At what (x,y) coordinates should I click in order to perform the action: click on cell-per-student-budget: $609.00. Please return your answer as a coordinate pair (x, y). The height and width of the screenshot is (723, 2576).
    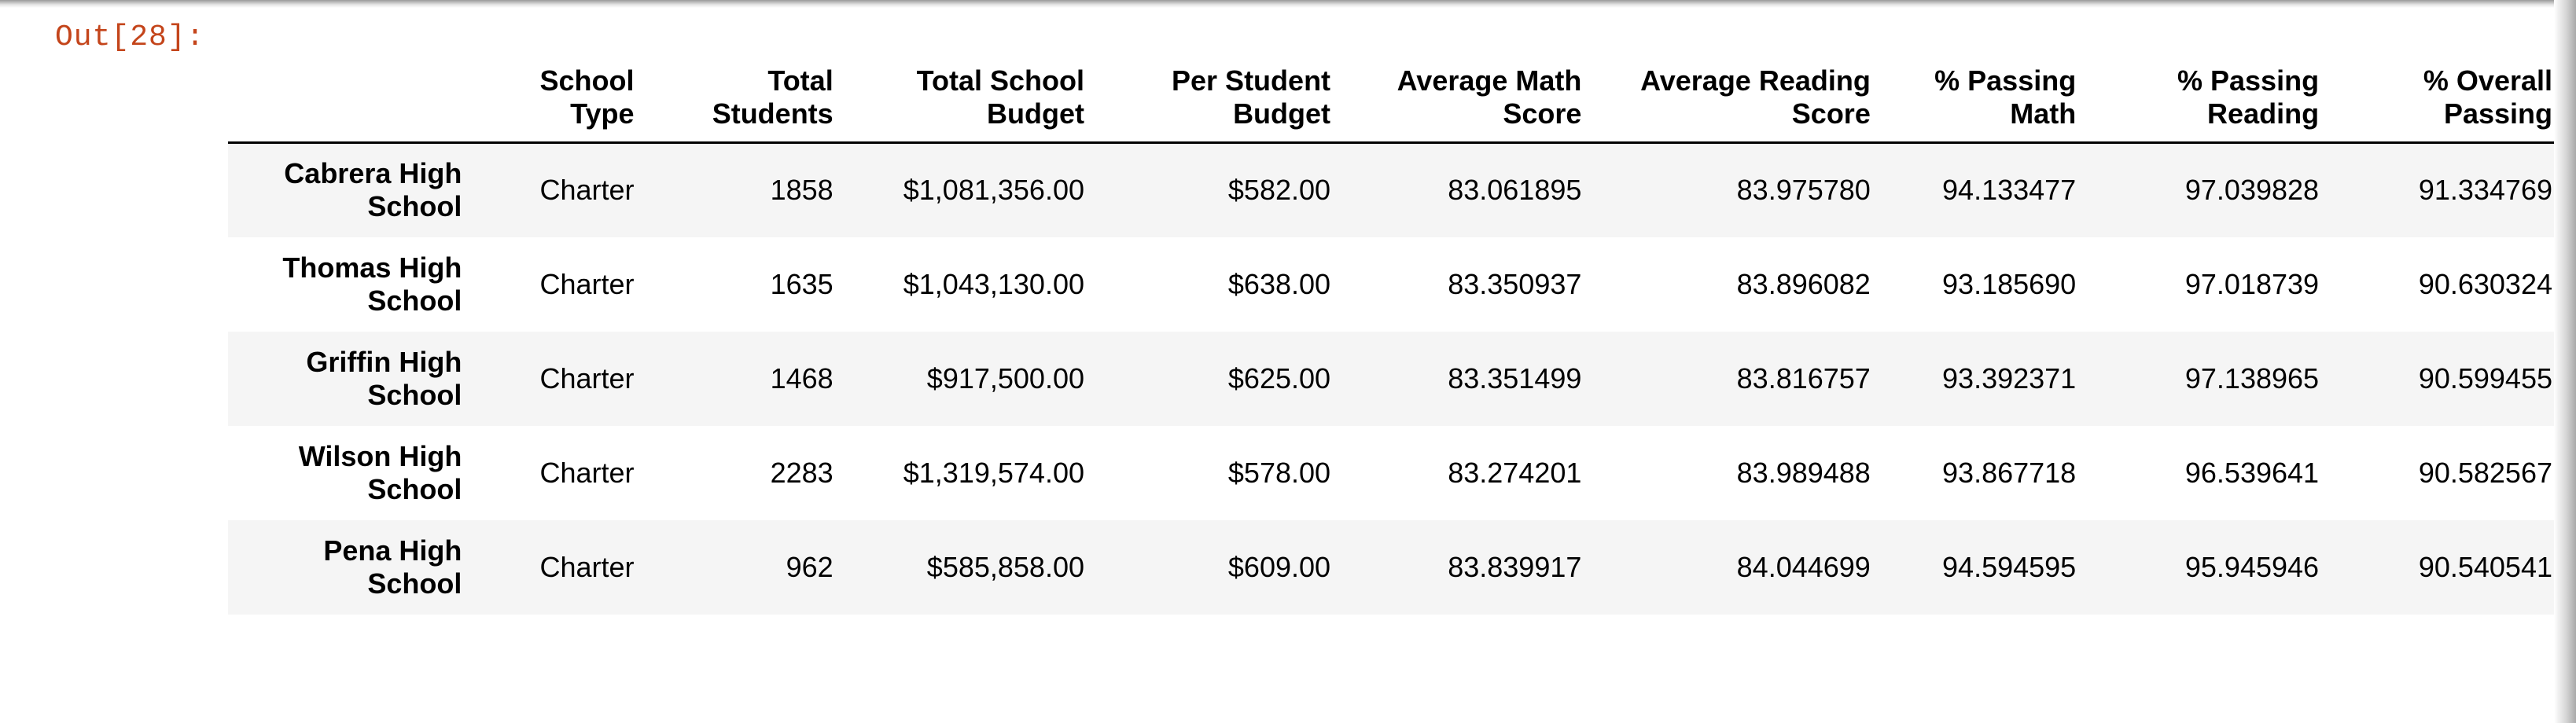
    Looking at the image, I should click on (1279, 566).